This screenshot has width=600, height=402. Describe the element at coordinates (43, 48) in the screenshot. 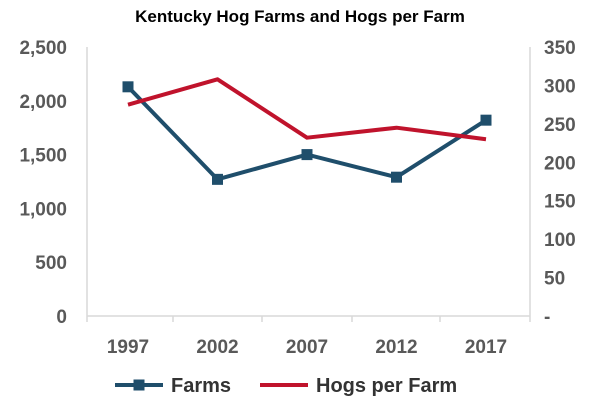

I see `left-y-tick-label: 2,500` at that location.